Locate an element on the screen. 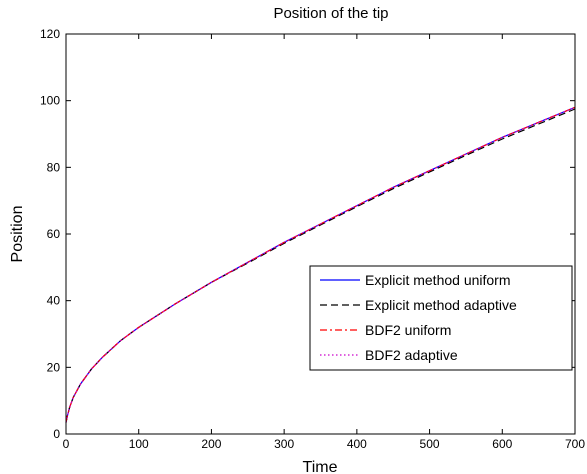 This screenshot has width=587, height=474. x-tick-label: 300 is located at coordinates (284, 444).